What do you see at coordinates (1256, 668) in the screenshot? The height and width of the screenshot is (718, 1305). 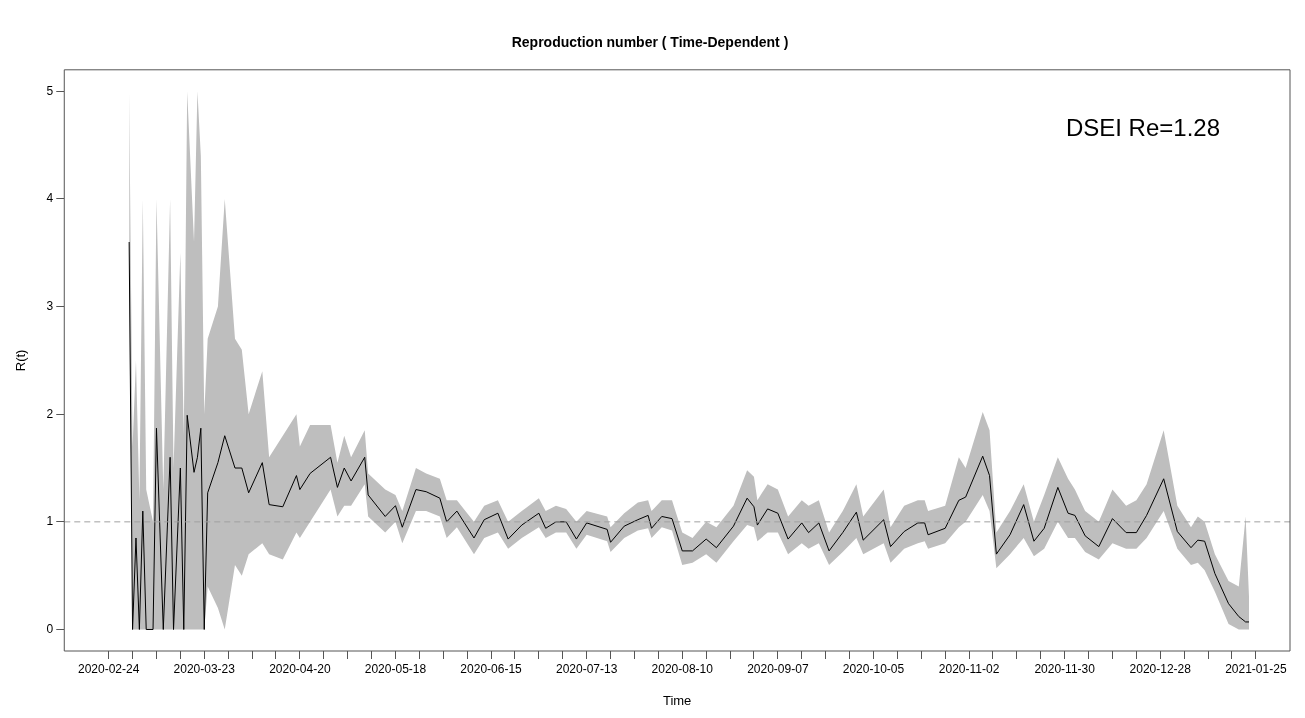 I see `x-tick-label: 2021-01-25` at bounding box center [1256, 668].